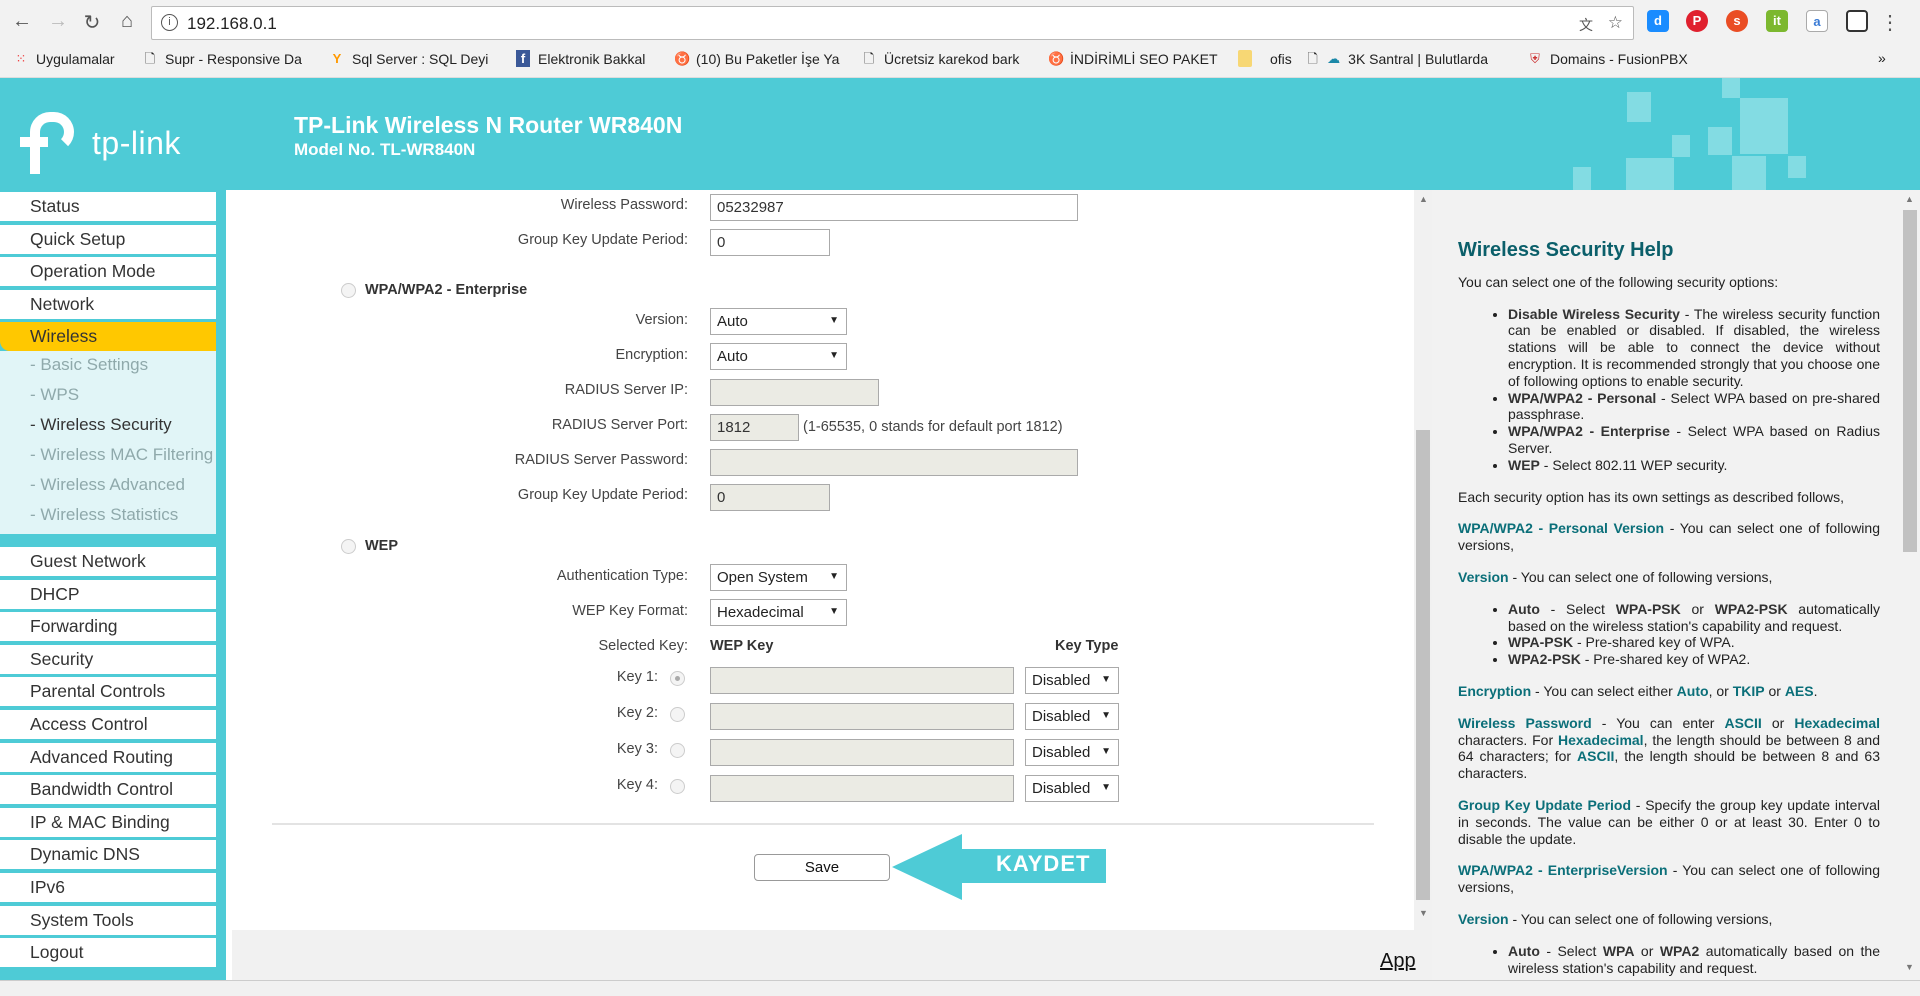 This screenshot has height=996, width=1920. I want to click on submenu-wps: - WPS, so click(55, 394).